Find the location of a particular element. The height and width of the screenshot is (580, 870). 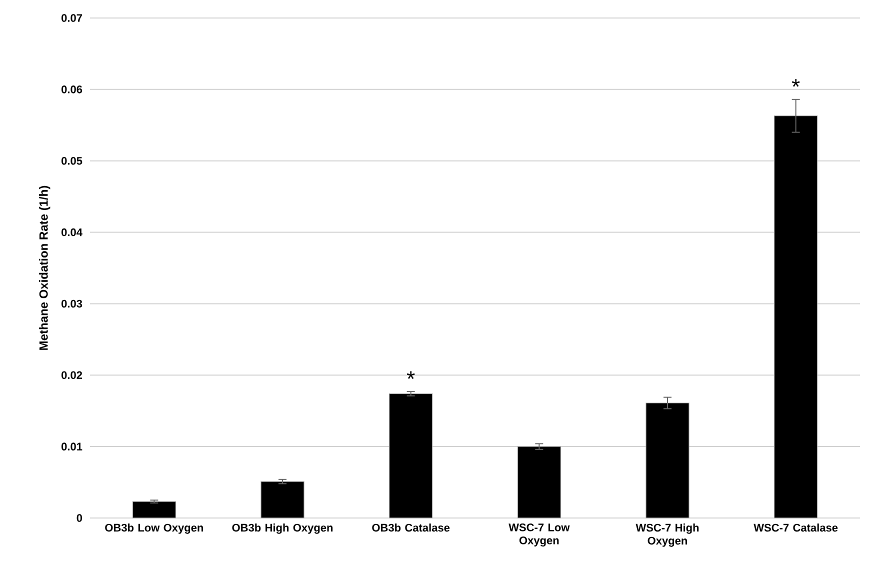

y-tick-label: 0.01 is located at coordinates (72, 446).